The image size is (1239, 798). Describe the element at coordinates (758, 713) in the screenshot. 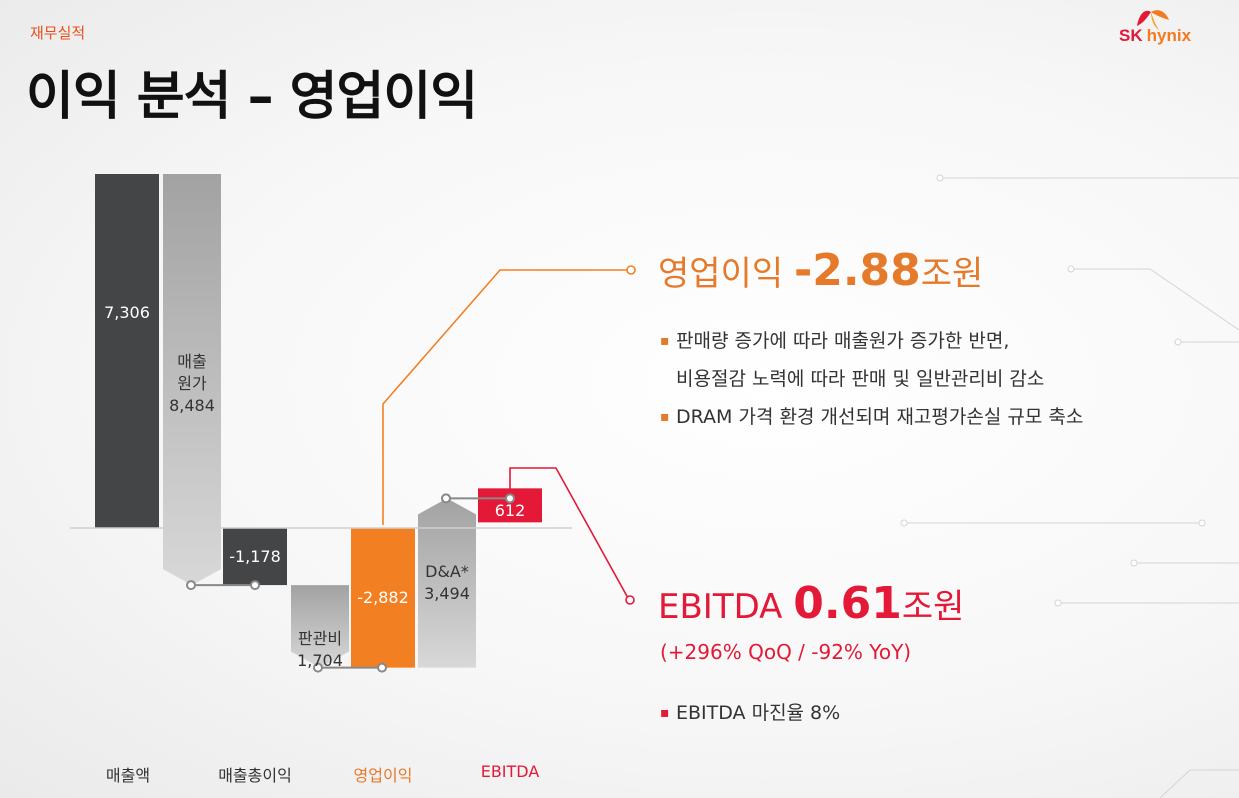

I see `bullet-text: EBITDA 마진율 8%` at that location.